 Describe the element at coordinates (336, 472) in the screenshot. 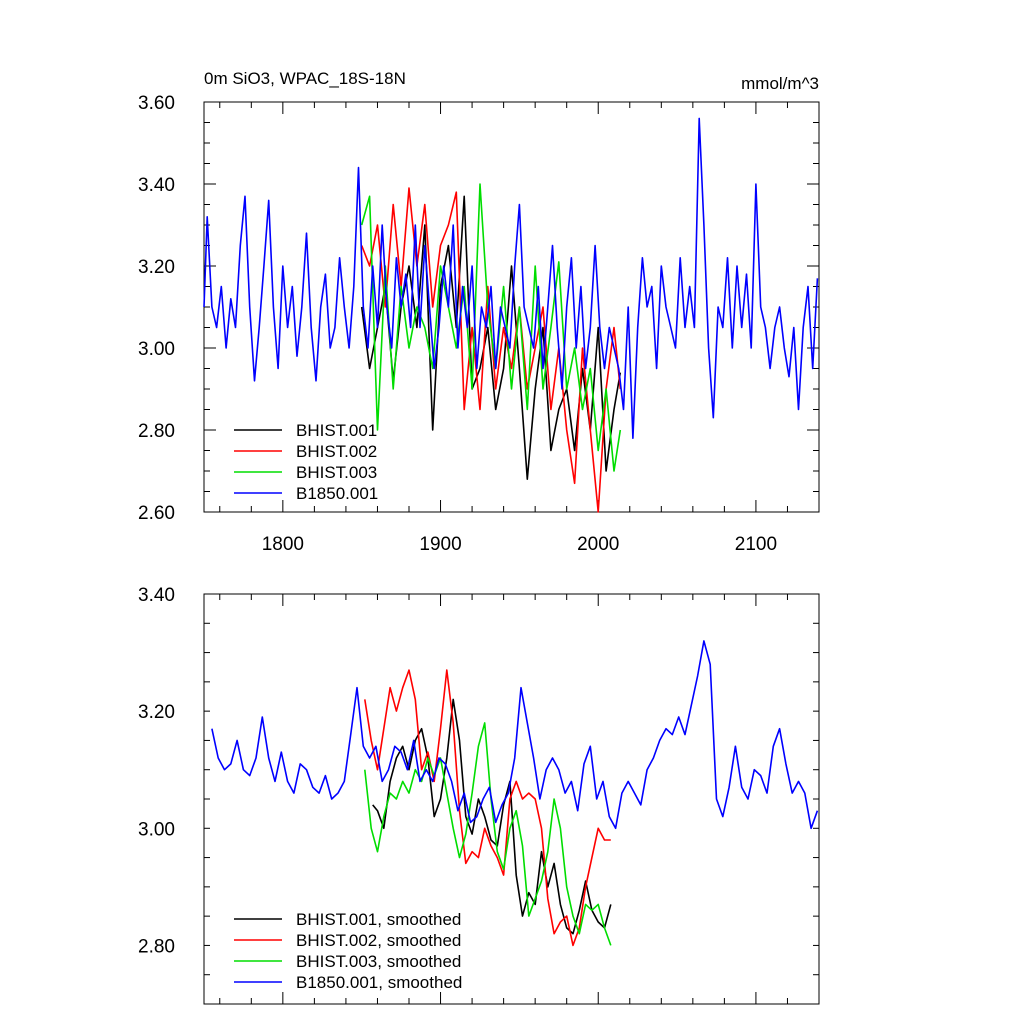

I see `top-legend-label-3: BHIST.003` at that location.